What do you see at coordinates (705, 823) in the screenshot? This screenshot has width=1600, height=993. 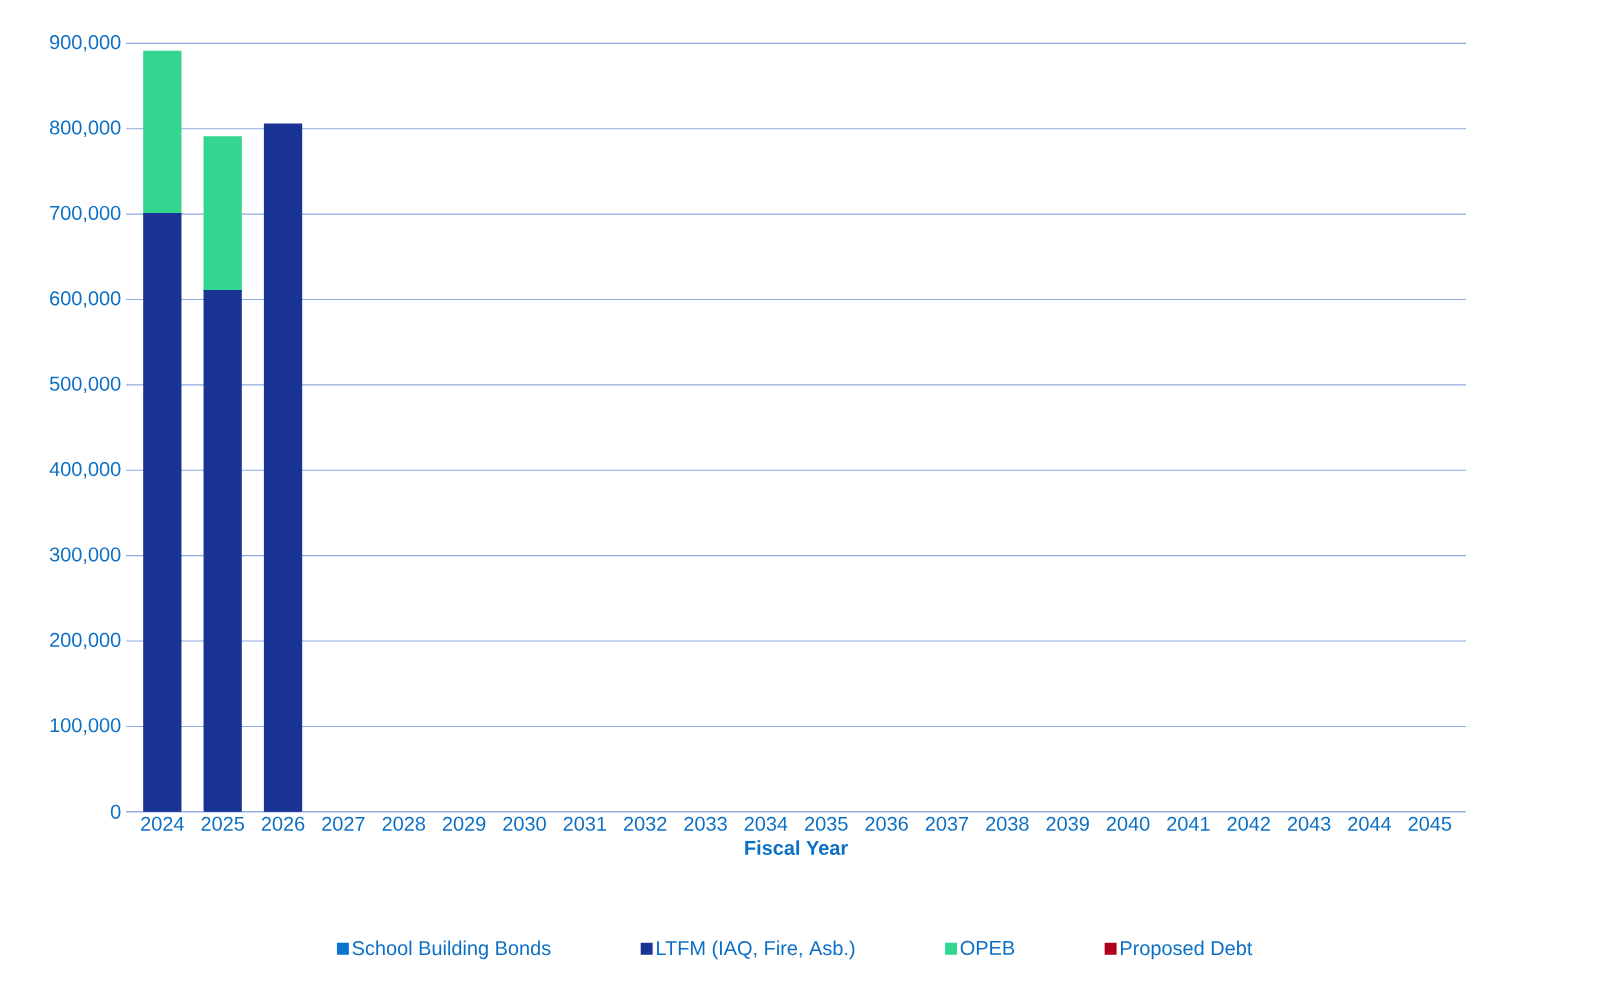 I see `x-tick-label: 2033` at bounding box center [705, 823].